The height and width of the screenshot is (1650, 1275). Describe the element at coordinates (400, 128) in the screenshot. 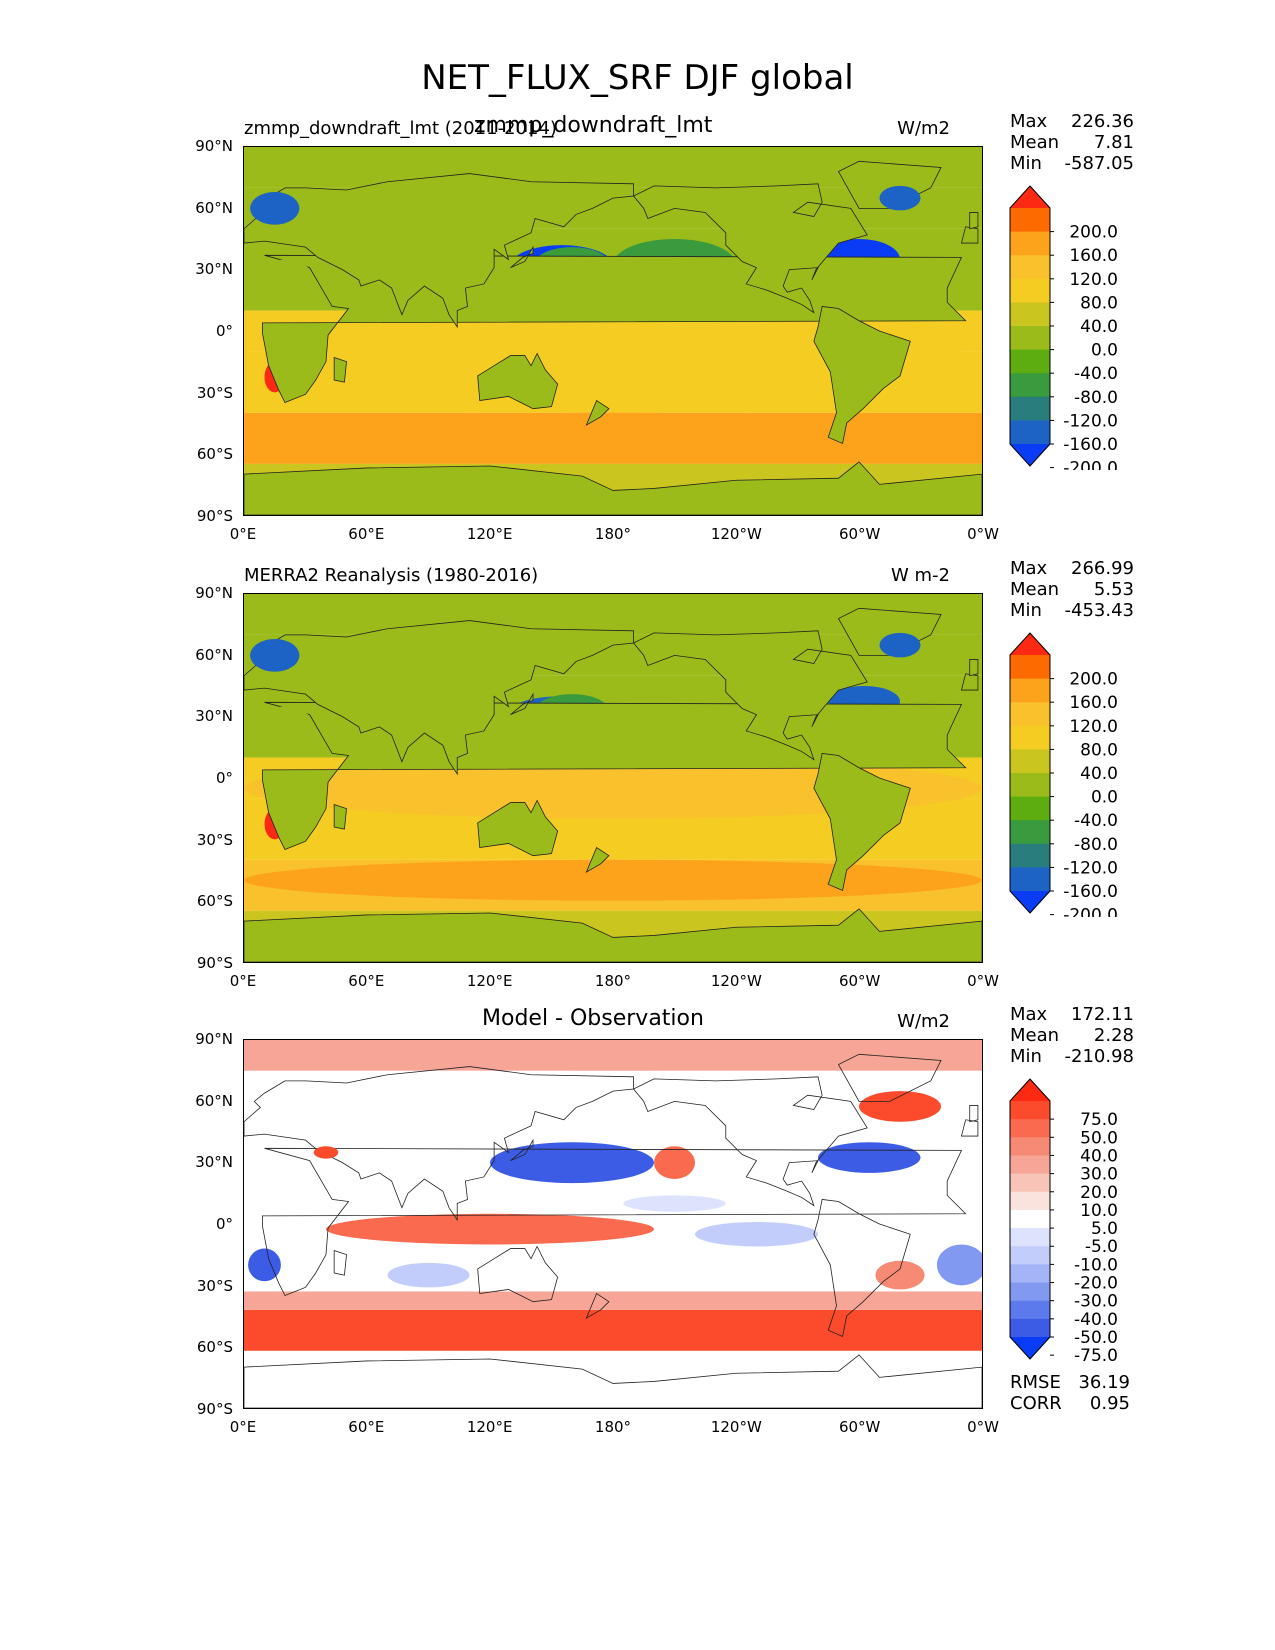

I see `panel1-left-title: zmmp_downdraft_lmt (2011-2014)` at that location.